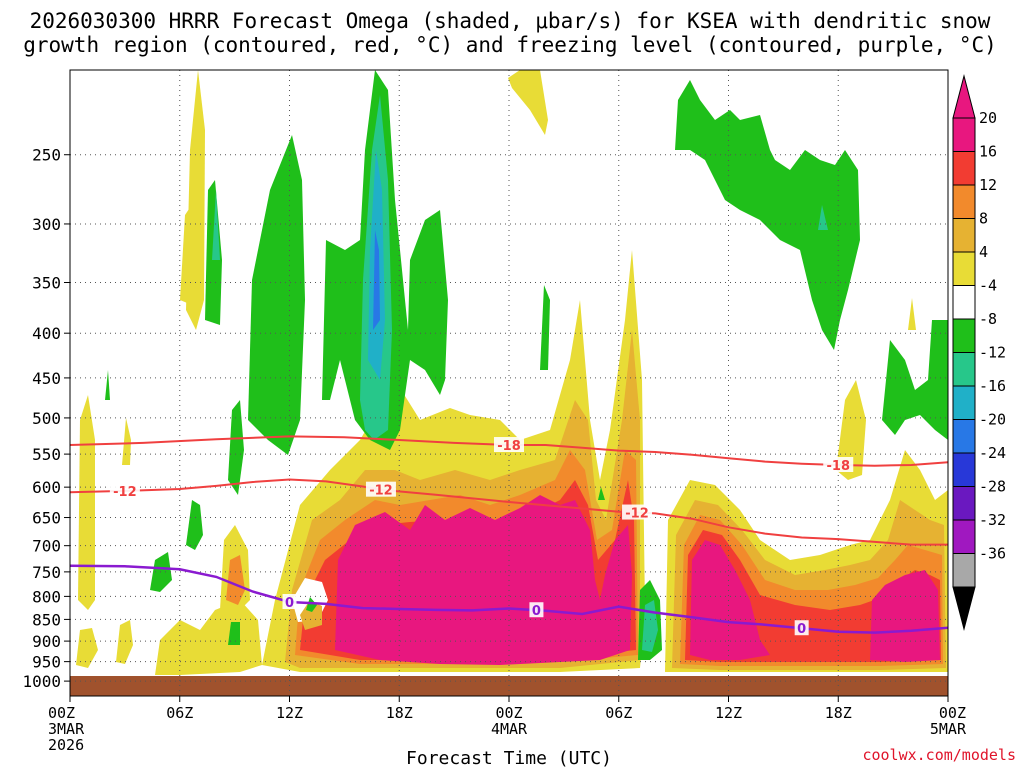 This screenshot has height=768, width=1024. I want to click on omega-band-8-small, so click(311, 615).